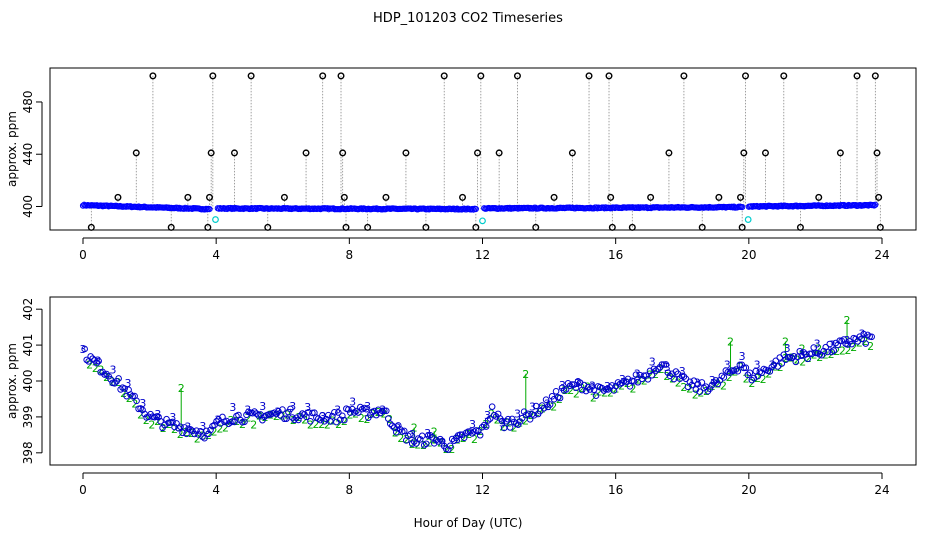  I want to click on x-tick-label: 12, so click(482, 255).